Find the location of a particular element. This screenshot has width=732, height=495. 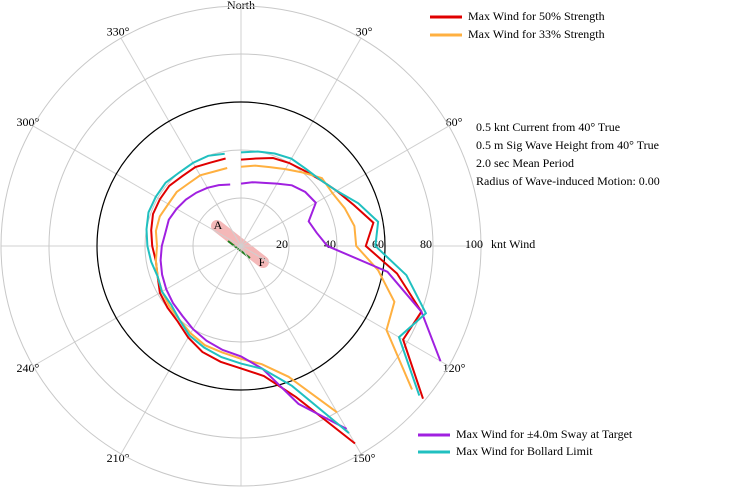

note: 2.0 sec Mean Period is located at coordinates (525, 163).